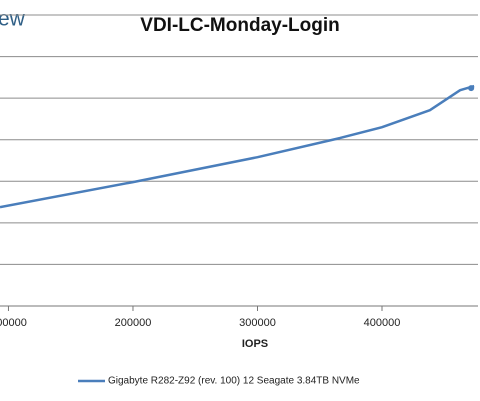  I want to click on x-tick-label: 100000, so click(13, 323).